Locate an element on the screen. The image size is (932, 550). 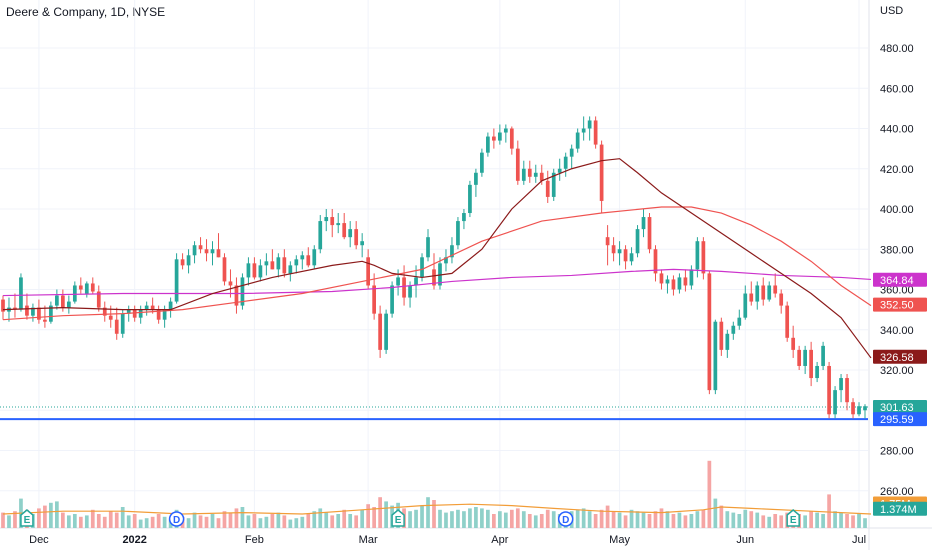
volume-ma-line is located at coordinates (437, 509).